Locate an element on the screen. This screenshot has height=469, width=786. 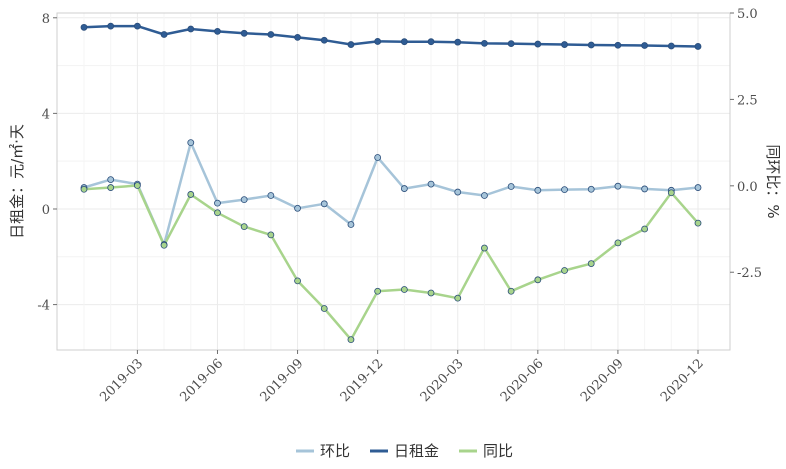
legend: 环比 日租金 同比 is located at coordinates (404, 451).